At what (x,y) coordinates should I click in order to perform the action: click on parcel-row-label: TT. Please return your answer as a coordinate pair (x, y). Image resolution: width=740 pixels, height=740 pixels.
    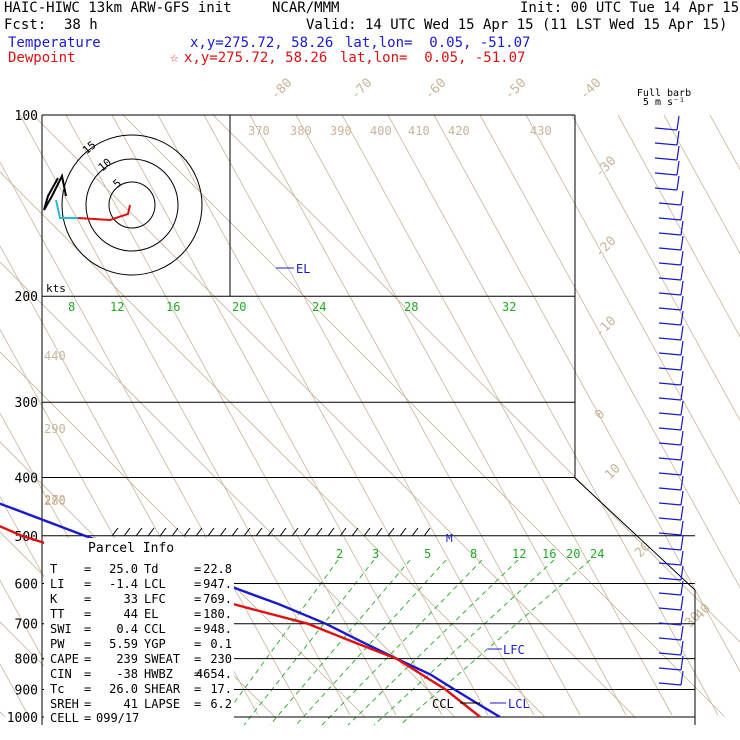
    Looking at the image, I should click on (57, 614).